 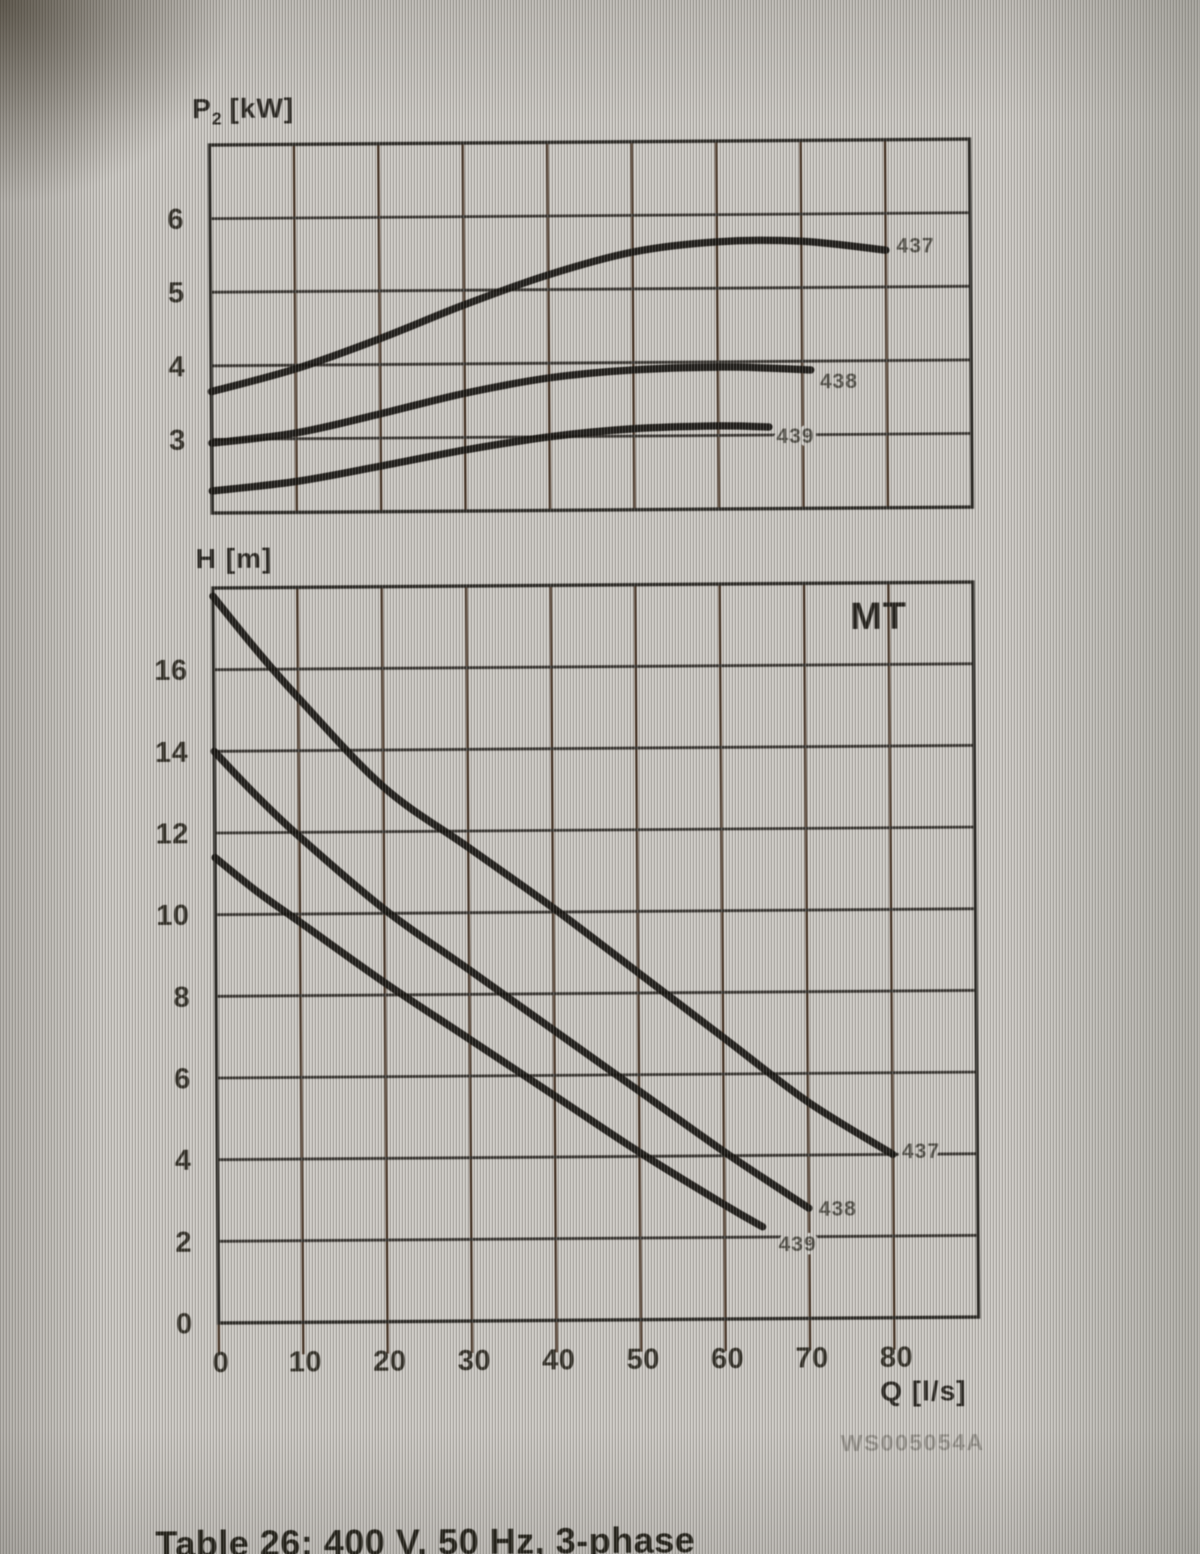 What do you see at coordinates (643, 1360) in the screenshot?
I see `x-tick-label: 50` at bounding box center [643, 1360].